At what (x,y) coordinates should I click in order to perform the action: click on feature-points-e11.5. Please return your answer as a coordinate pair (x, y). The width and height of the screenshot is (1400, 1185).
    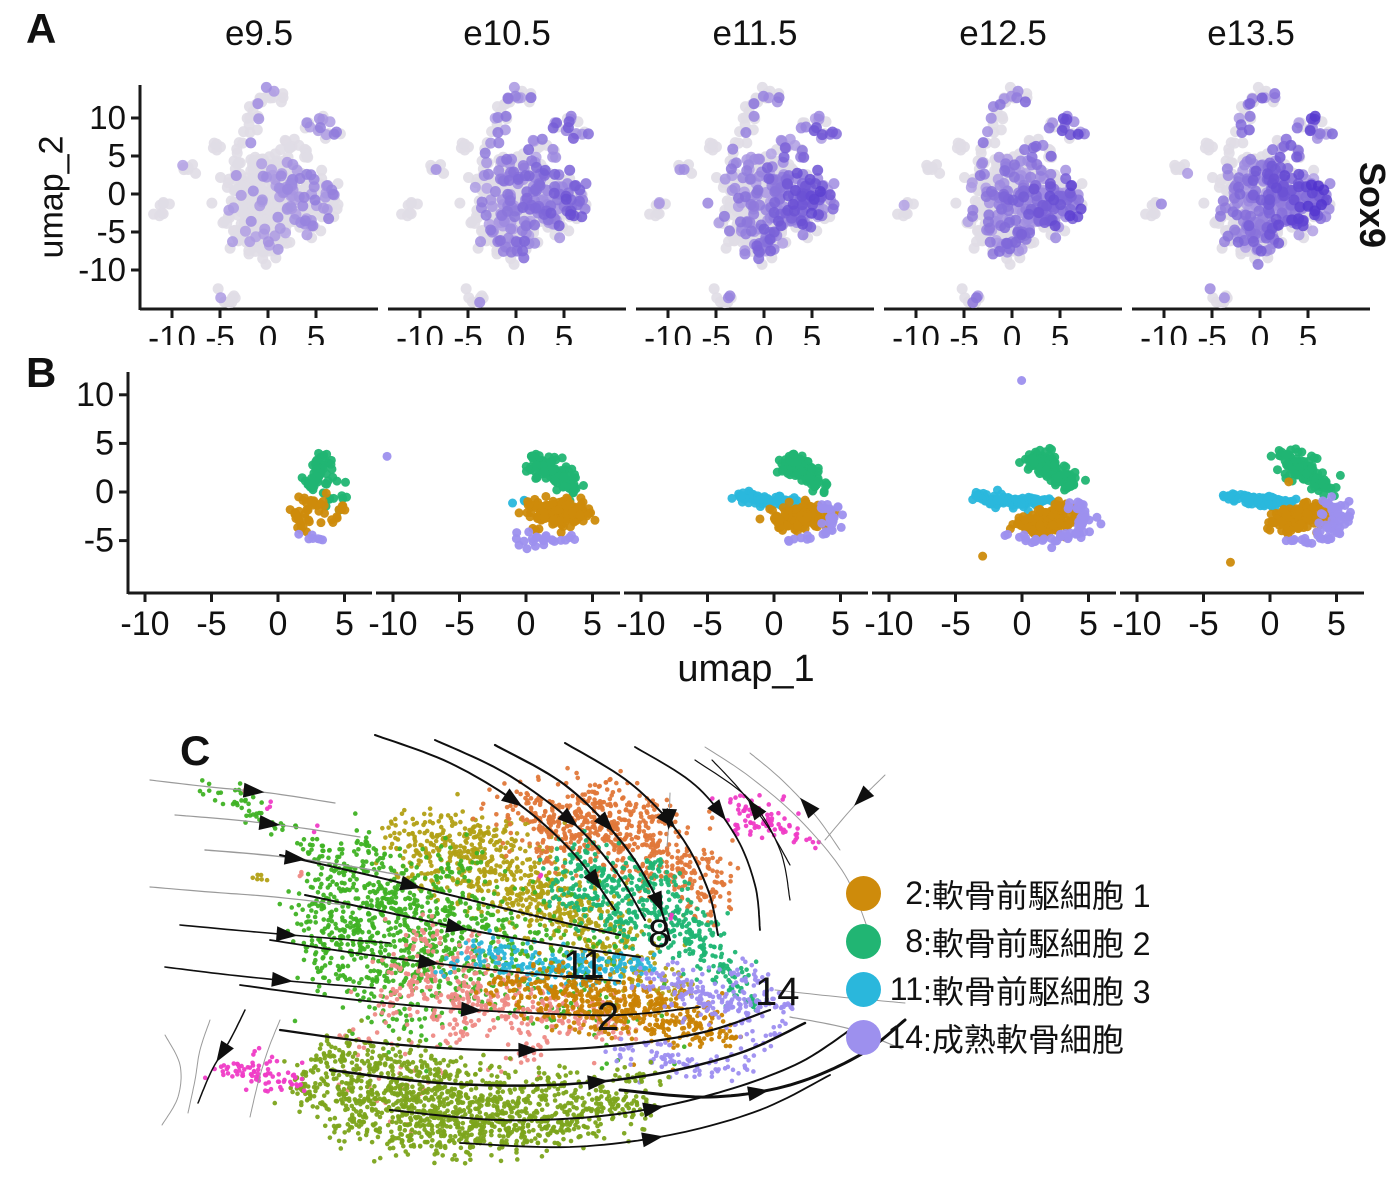
    Looking at the image, I should click on (743, 195).